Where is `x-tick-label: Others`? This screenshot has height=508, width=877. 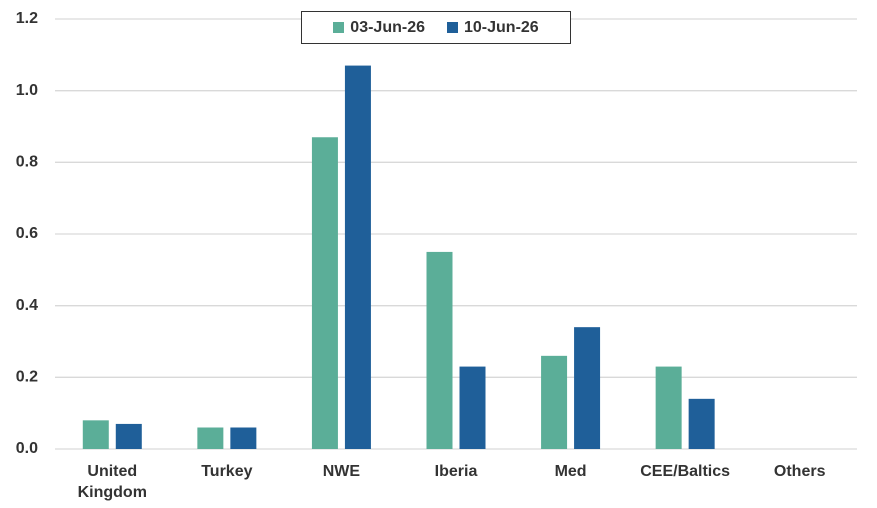 x-tick-label: Others is located at coordinates (799, 471).